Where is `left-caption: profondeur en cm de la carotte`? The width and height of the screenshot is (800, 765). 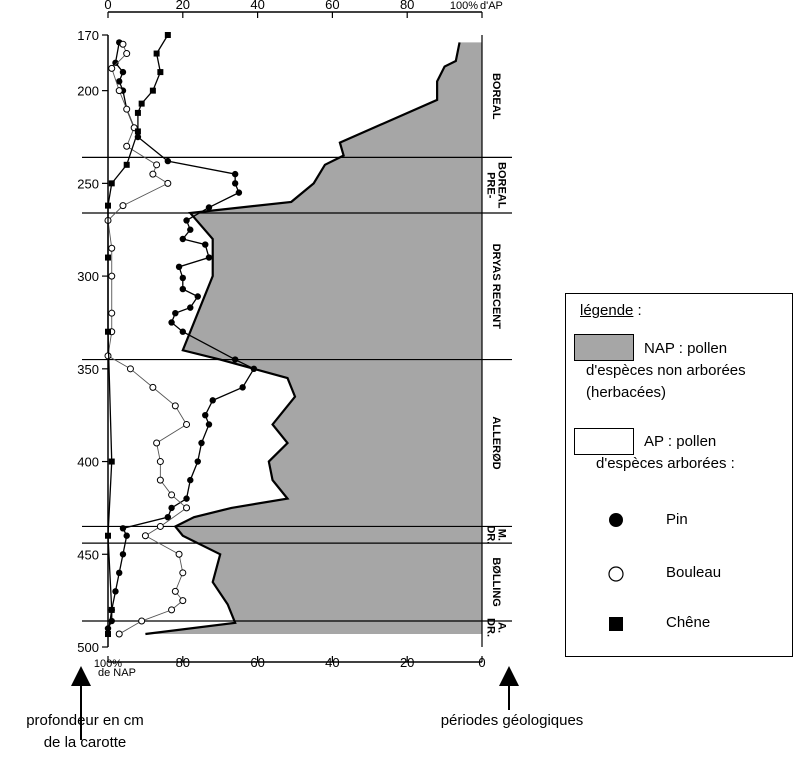
left-caption: profondeur en cm de la carotte is located at coordinates (85, 732).